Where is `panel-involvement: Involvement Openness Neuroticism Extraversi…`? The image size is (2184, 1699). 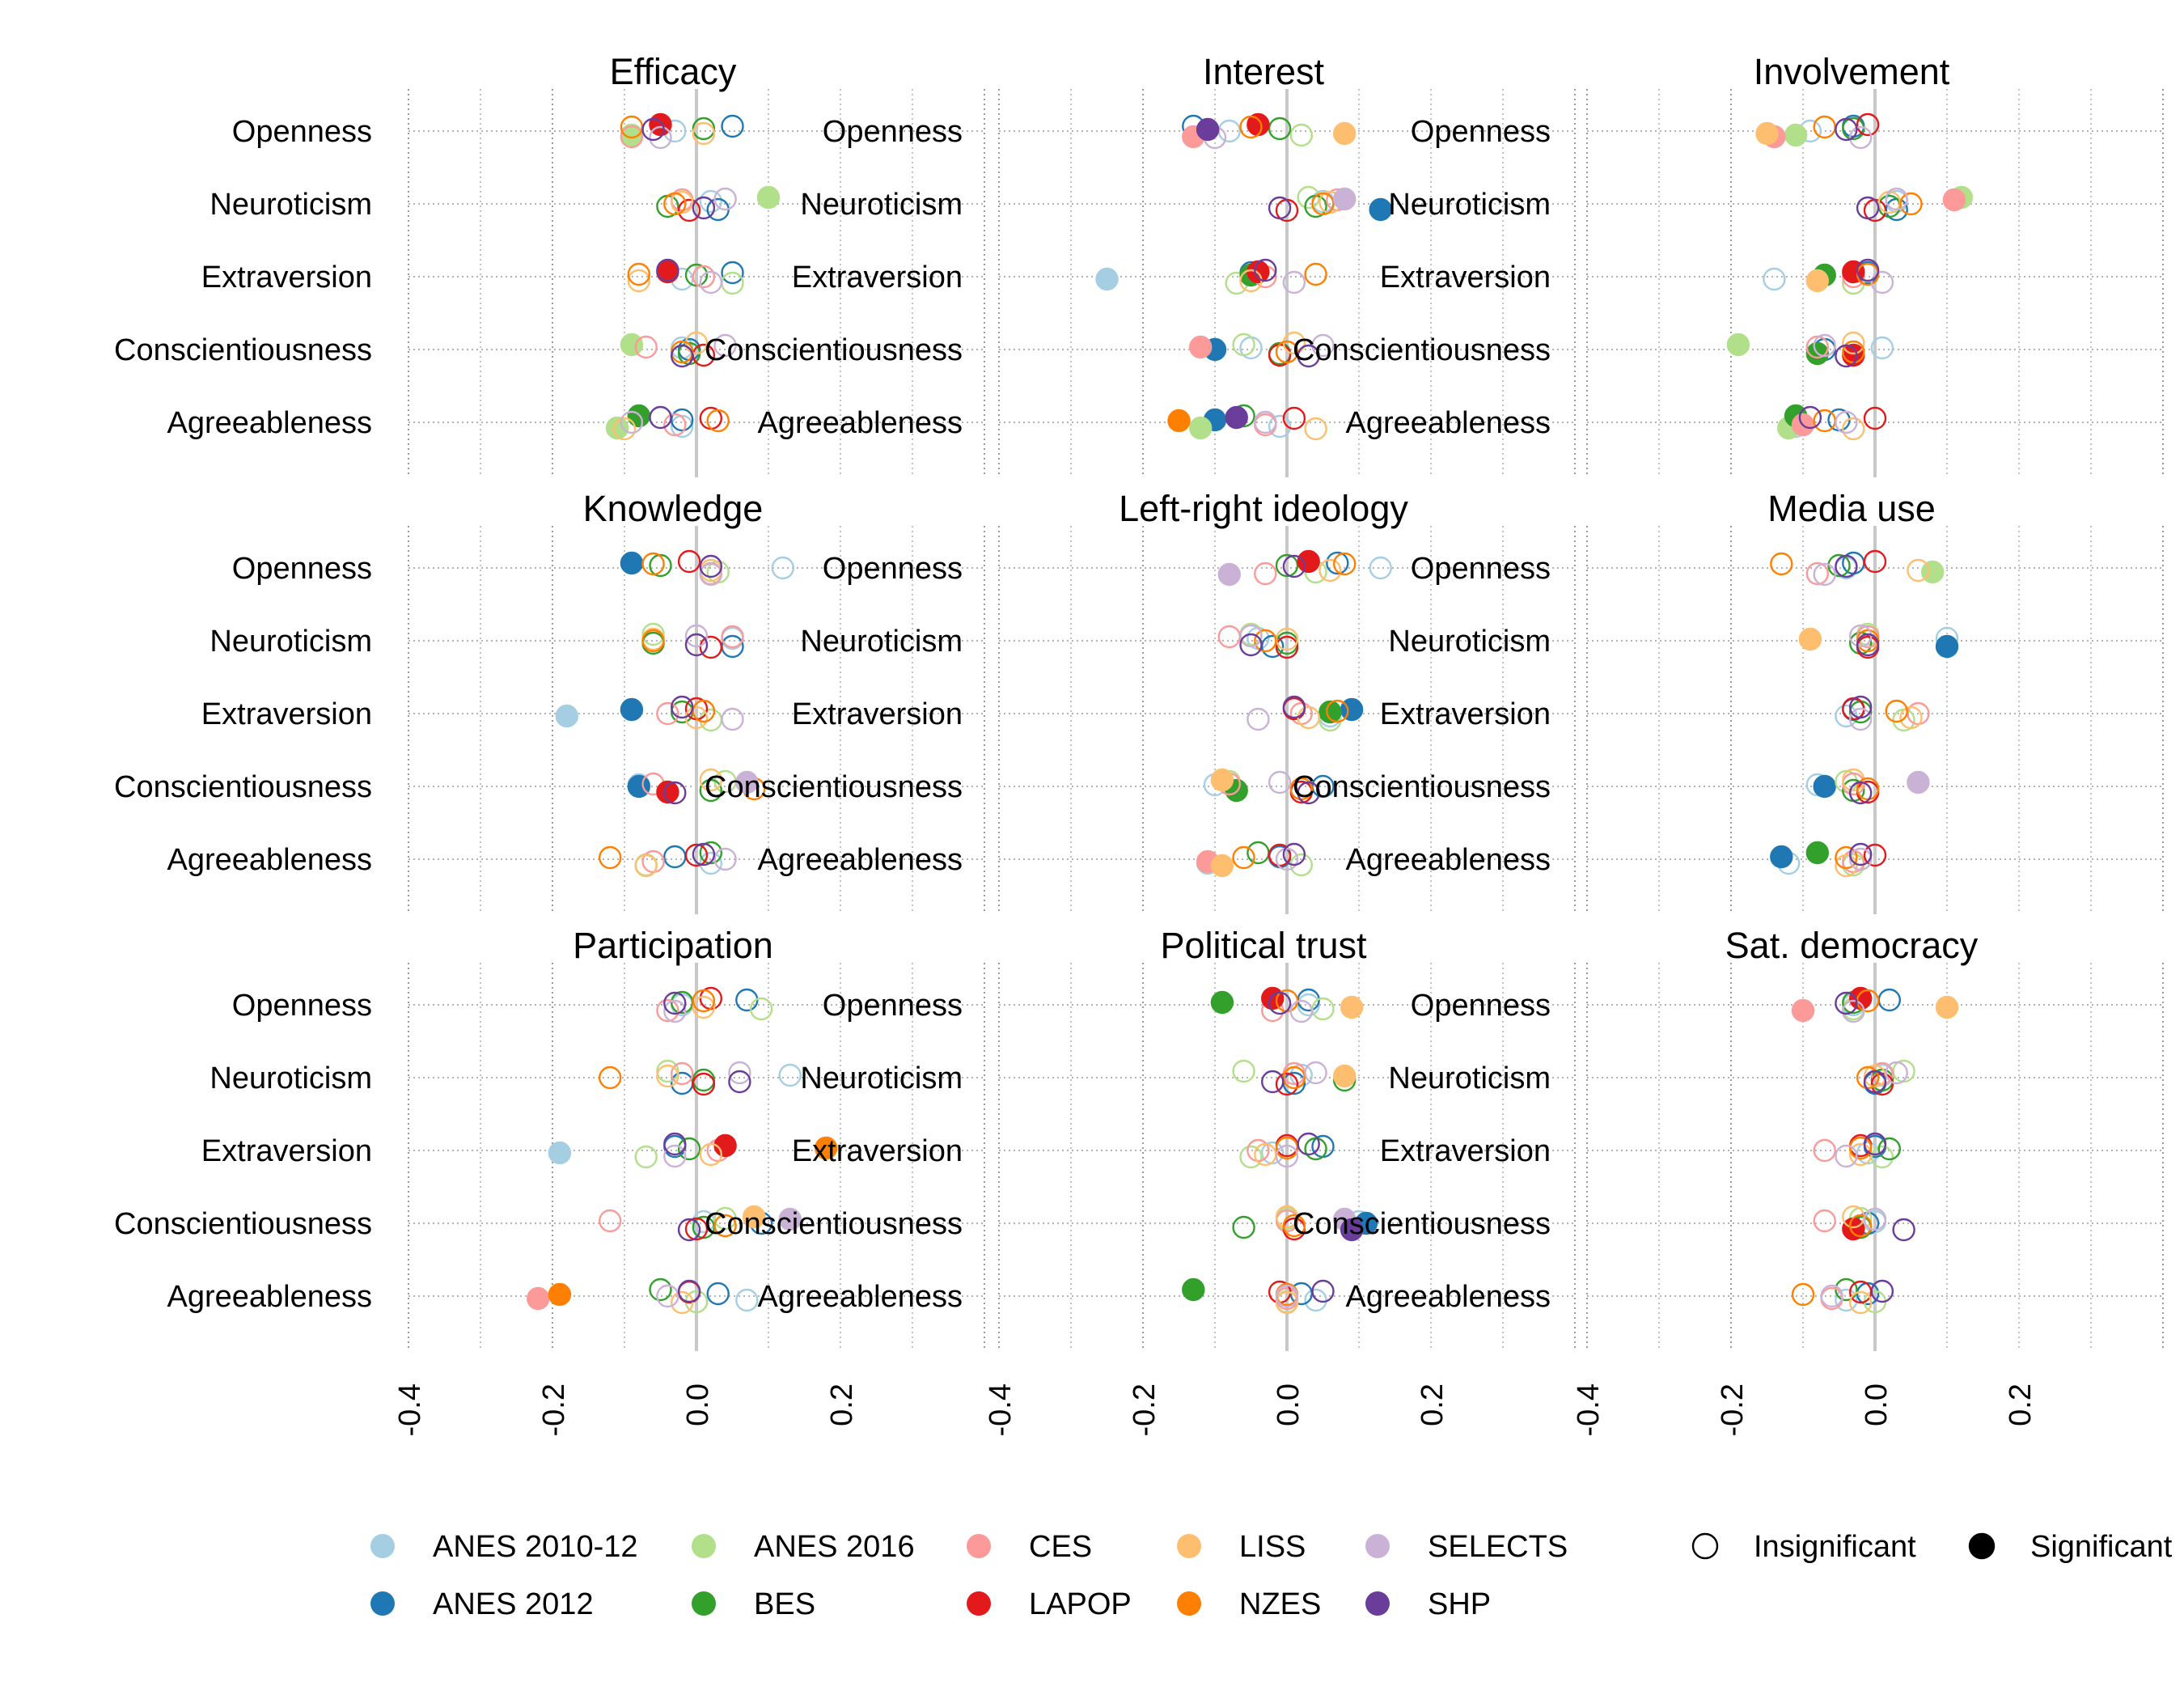 panel-involvement: Involvement Openness Neuroticism Extraversi… is located at coordinates (1728, 264).